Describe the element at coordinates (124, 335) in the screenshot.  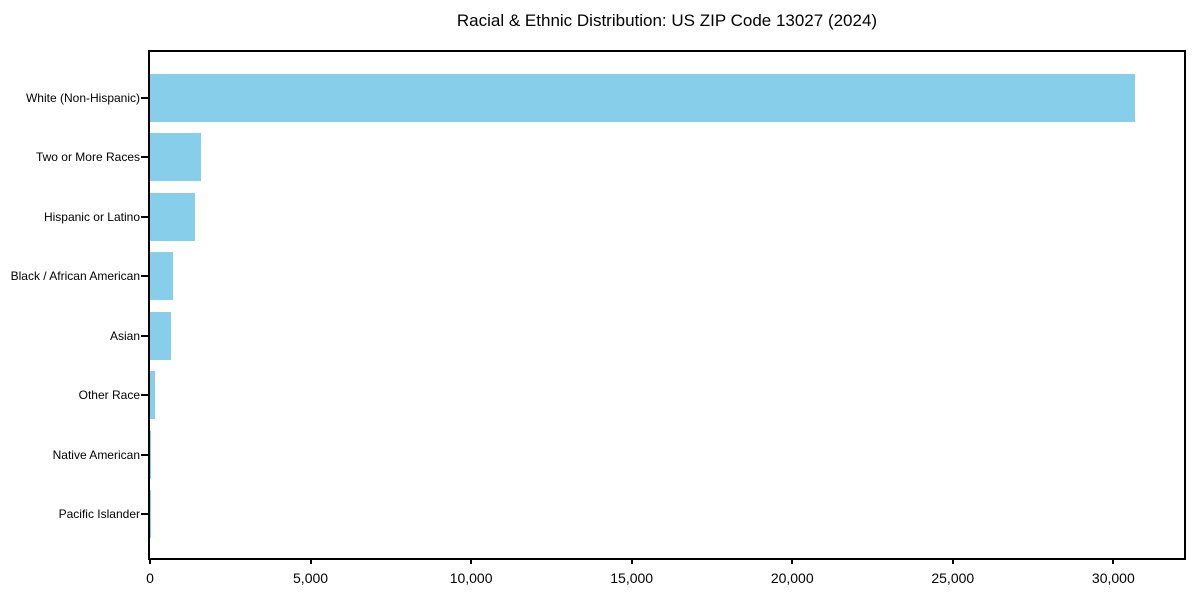
I see `category-label: Asian` at that location.